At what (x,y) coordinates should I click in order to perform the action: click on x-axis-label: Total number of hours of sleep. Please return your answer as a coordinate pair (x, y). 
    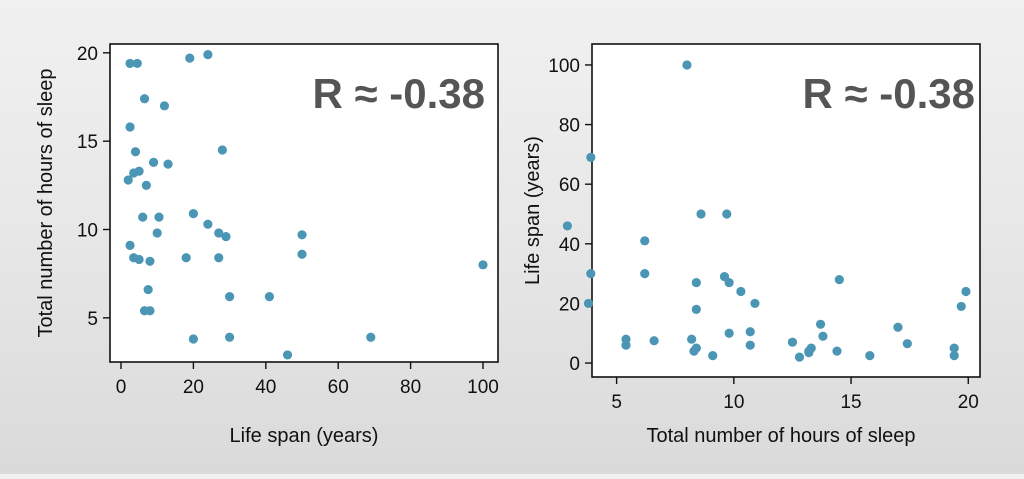
    Looking at the image, I should click on (780, 436).